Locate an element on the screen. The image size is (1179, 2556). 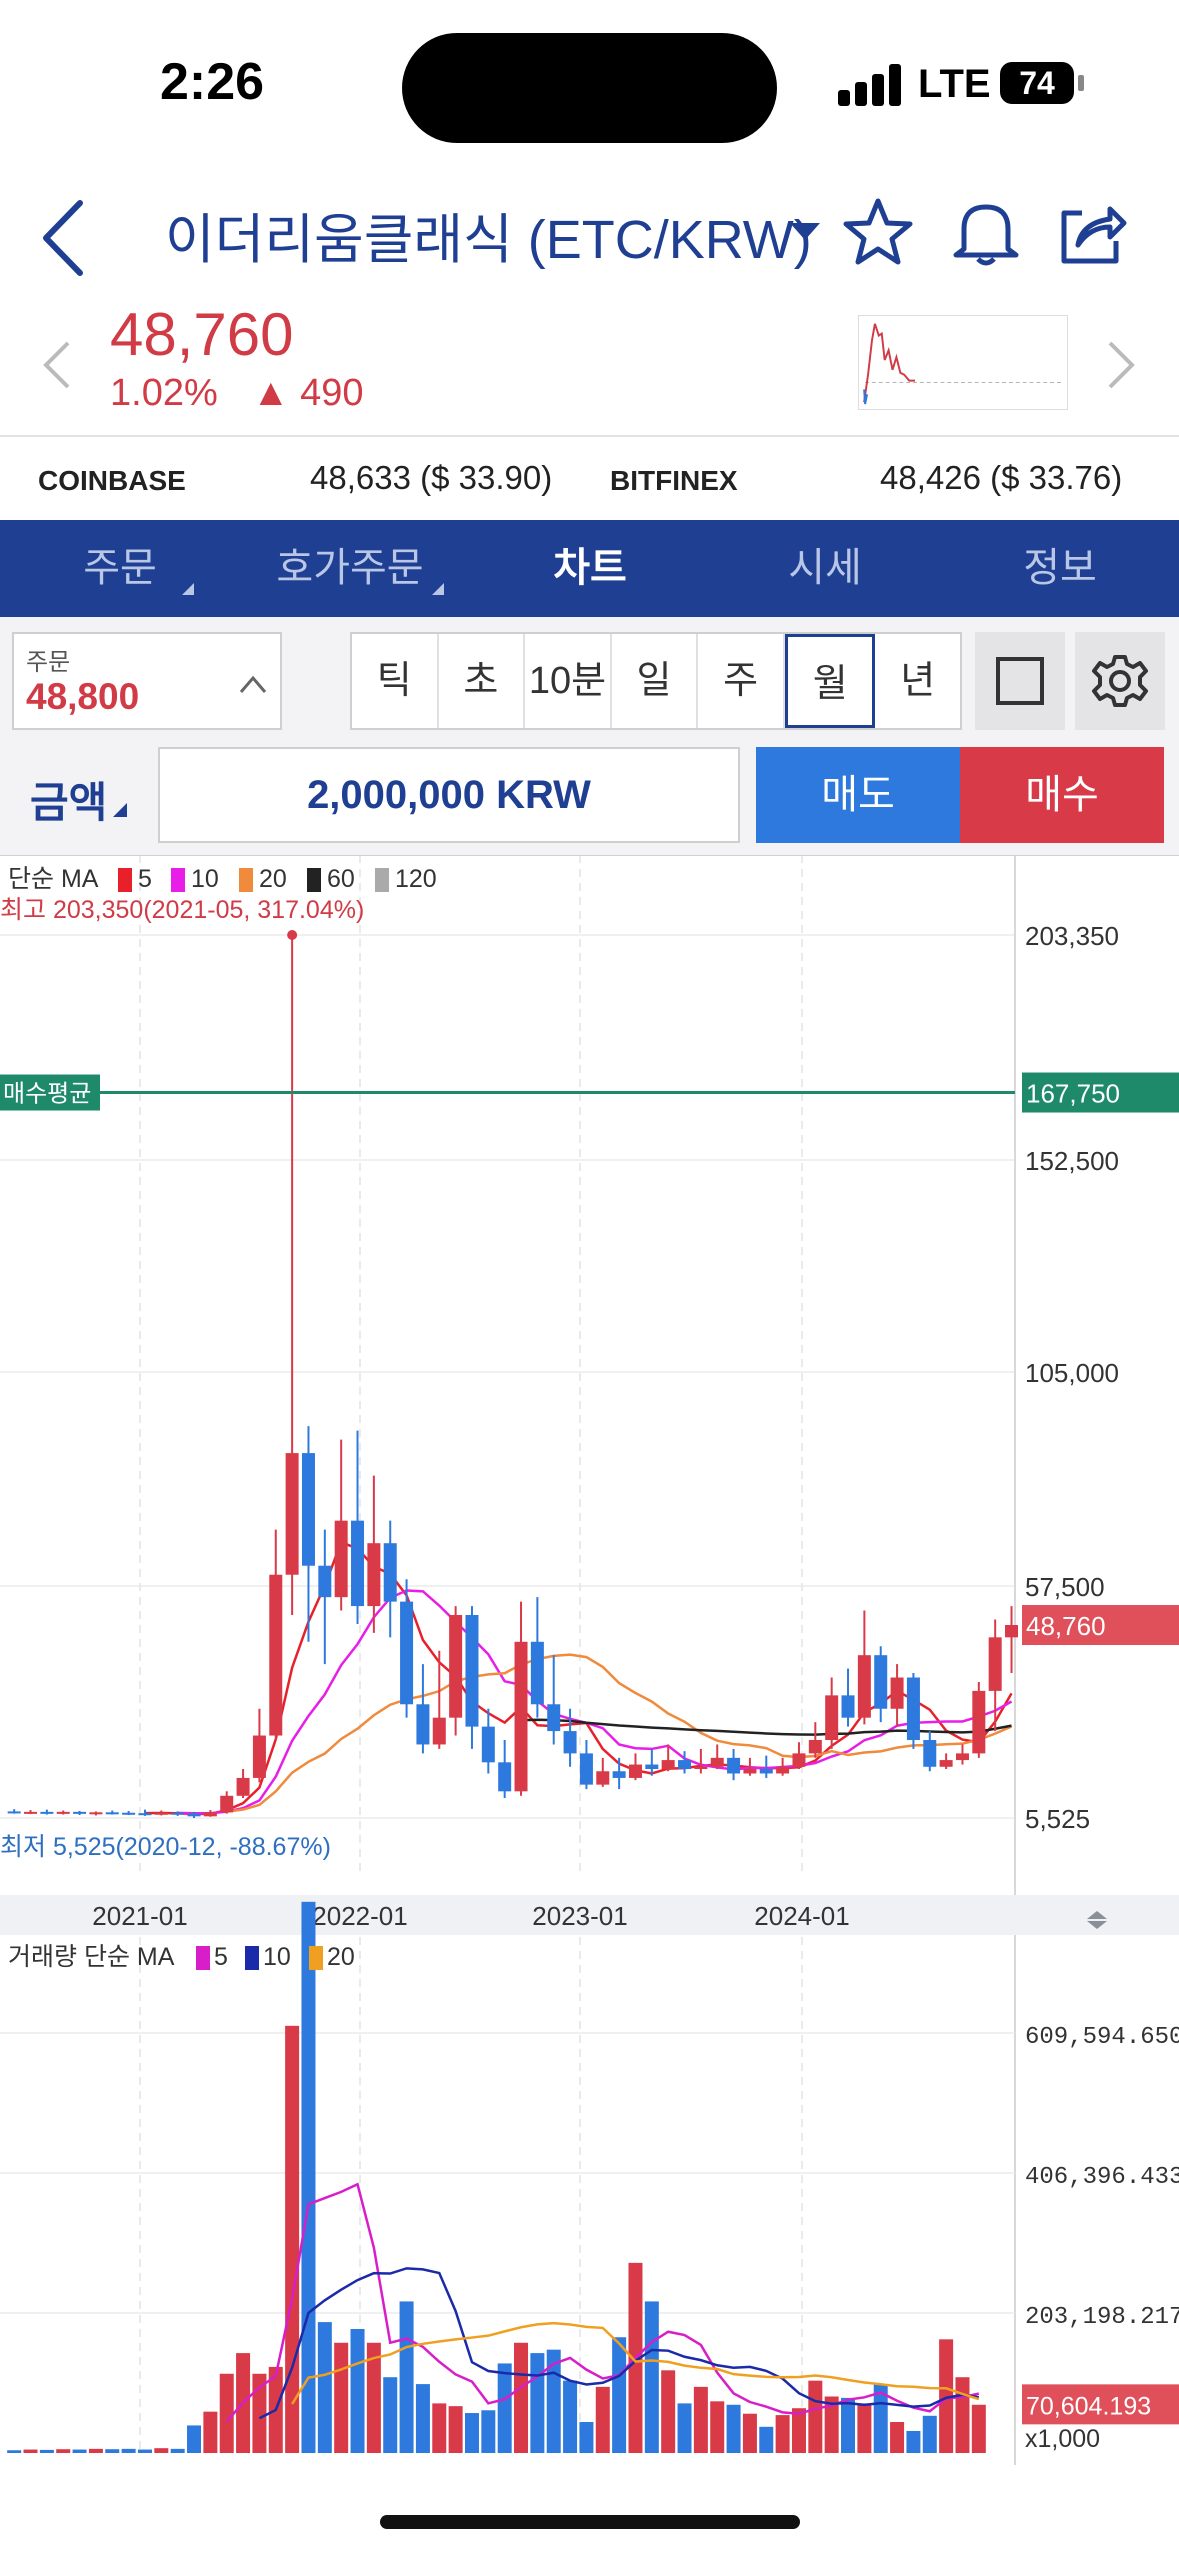
star-icon is located at coordinates (878, 233).